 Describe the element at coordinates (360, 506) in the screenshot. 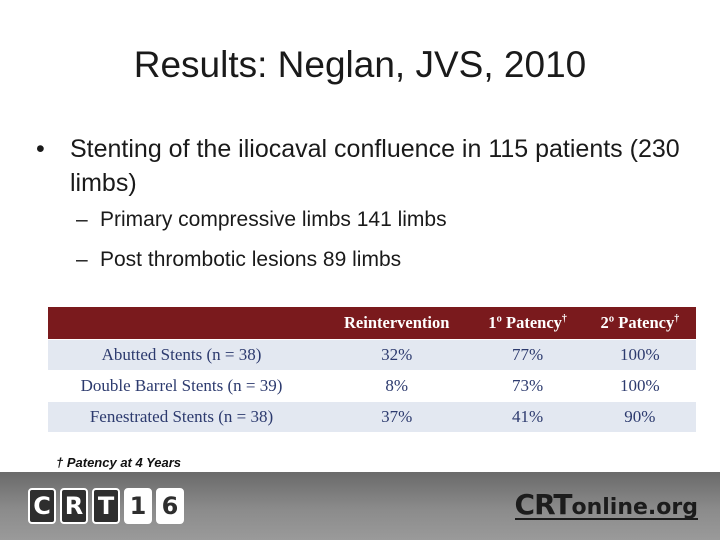

I see `footer-bar: C R T 1 6 CRTonline.org` at that location.